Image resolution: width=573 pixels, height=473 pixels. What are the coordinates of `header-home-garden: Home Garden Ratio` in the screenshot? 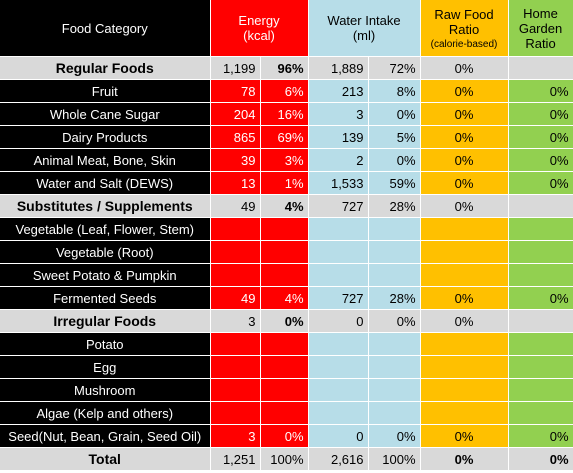 It's located at (540, 28).